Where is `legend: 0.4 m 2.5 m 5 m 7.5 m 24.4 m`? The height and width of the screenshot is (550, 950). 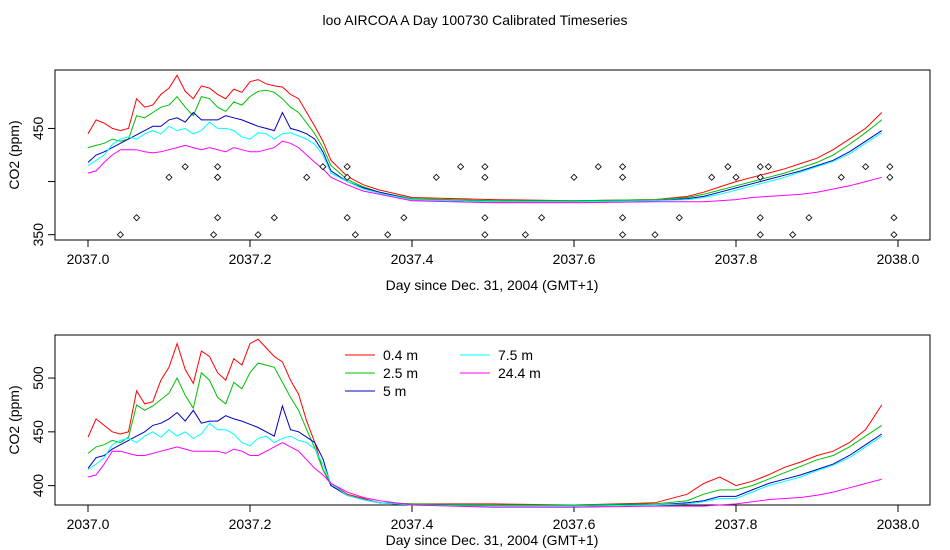
legend: 0.4 m 2.5 m 5 m 7.5 m 24.4 m is located at coordinates (443, 373).